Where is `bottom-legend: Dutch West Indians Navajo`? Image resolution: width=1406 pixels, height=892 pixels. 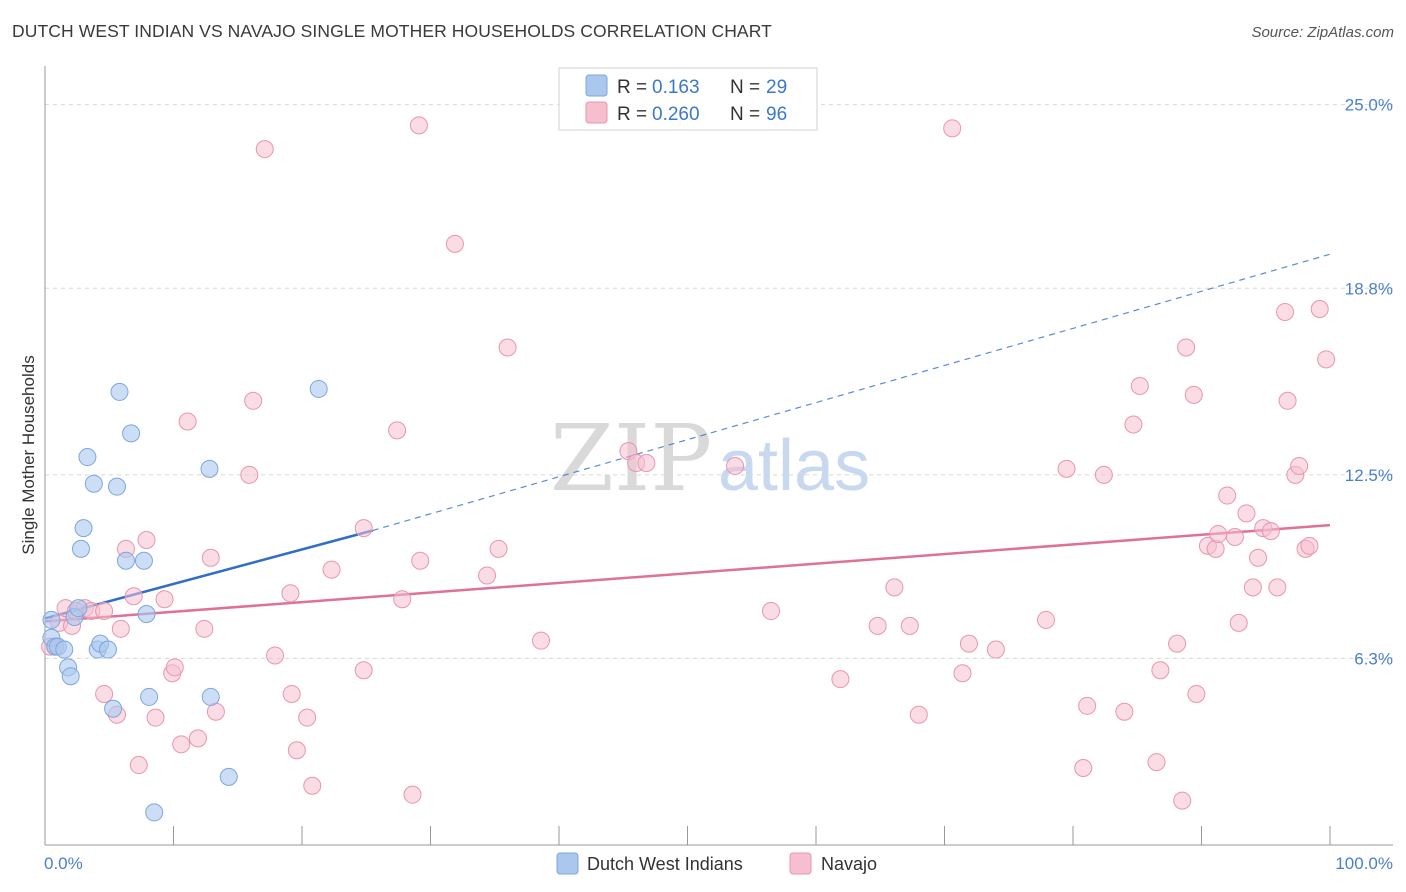
bottom-legend: Dutch West Indians Navajo is located at coordinates (716, 863).